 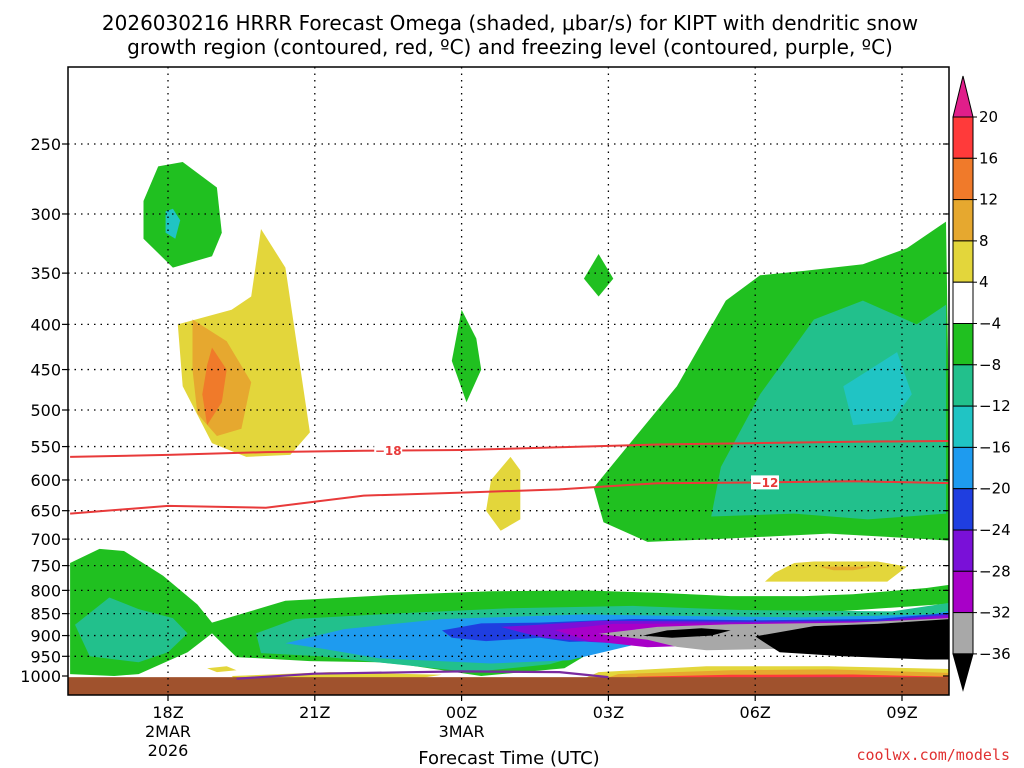 What do you see at coordinates (995, 489) in the screenshot?
I see `colorbar-label: −20` at bounding box center [995, 489].